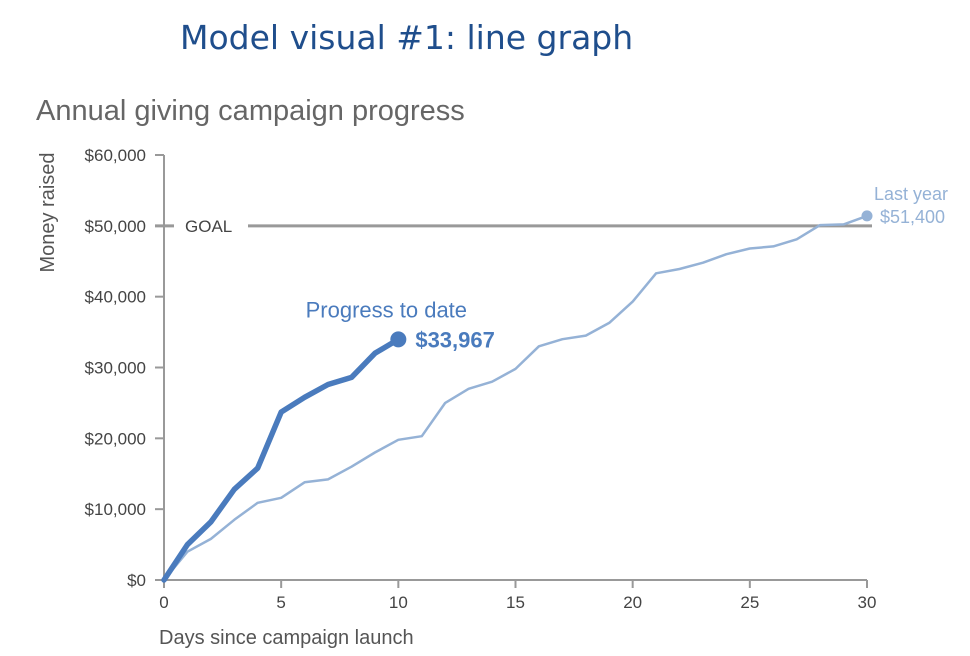 The image size is (970, 656). I want to click on y-axis-label: Money raised, so click(48, 212).